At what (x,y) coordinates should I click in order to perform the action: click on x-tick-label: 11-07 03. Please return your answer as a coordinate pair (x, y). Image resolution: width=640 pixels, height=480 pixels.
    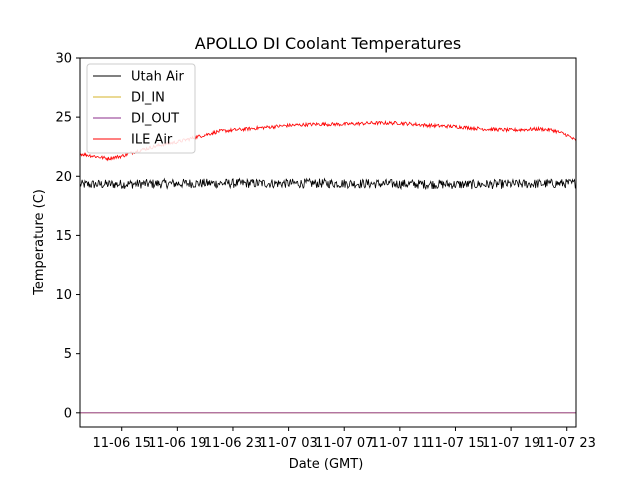
    Looking at the image, I should click on (288, 443).